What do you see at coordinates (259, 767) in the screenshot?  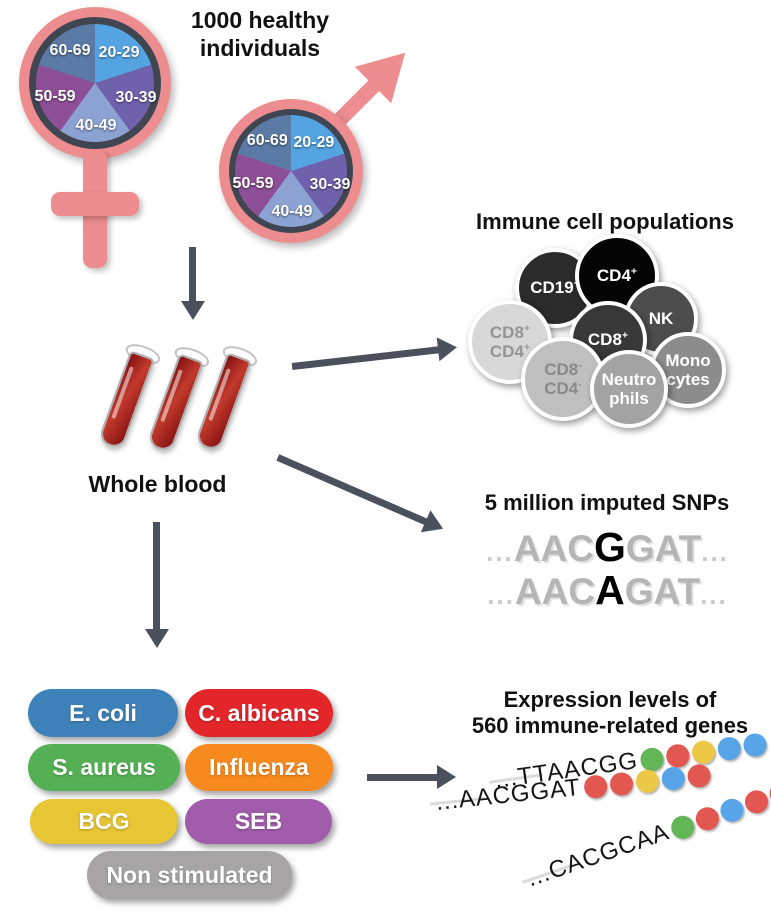 I see `stimulus-pill-influenza: Influenza` at bounding box center [259, 767].